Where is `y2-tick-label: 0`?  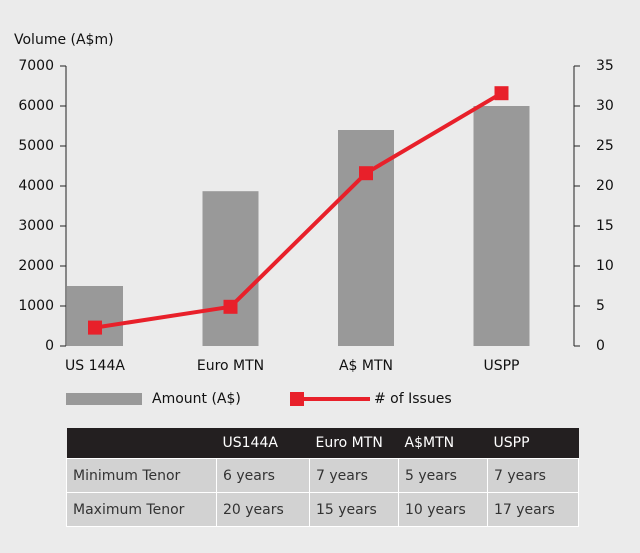 y2-tick-label: 0 is located at coordinates (600, 346).